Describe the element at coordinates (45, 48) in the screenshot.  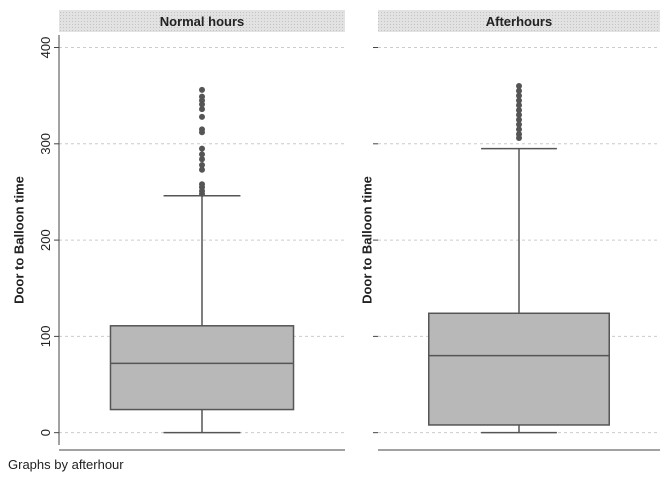
I see `y-tick-label: 400` at that location.